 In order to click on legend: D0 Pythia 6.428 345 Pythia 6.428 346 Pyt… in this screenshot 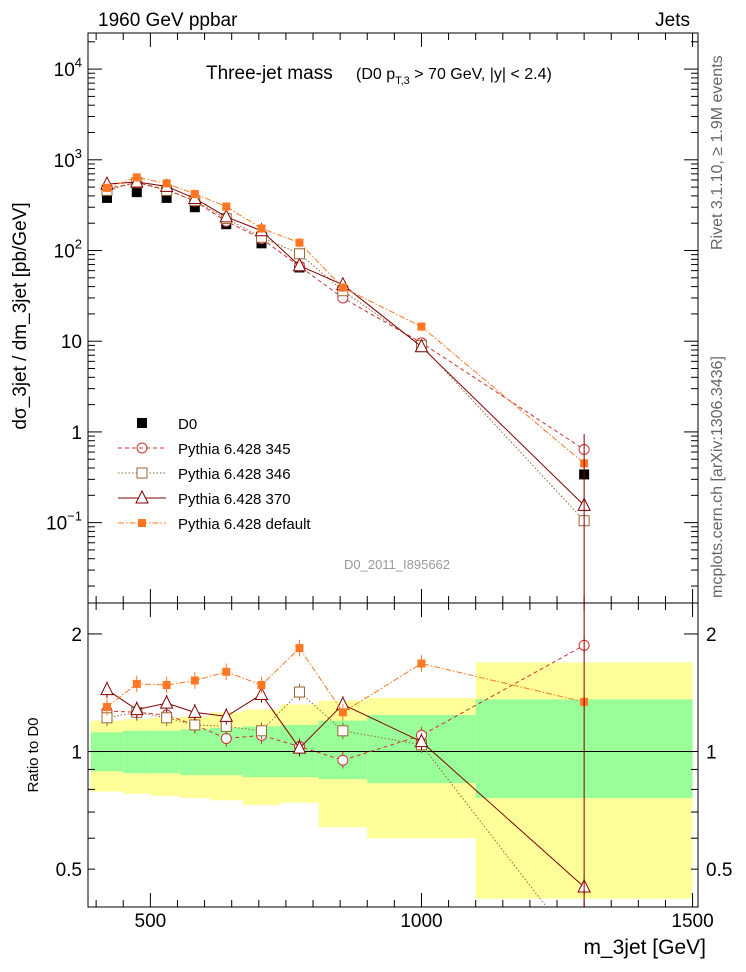, I will do `click(214, 474)`.